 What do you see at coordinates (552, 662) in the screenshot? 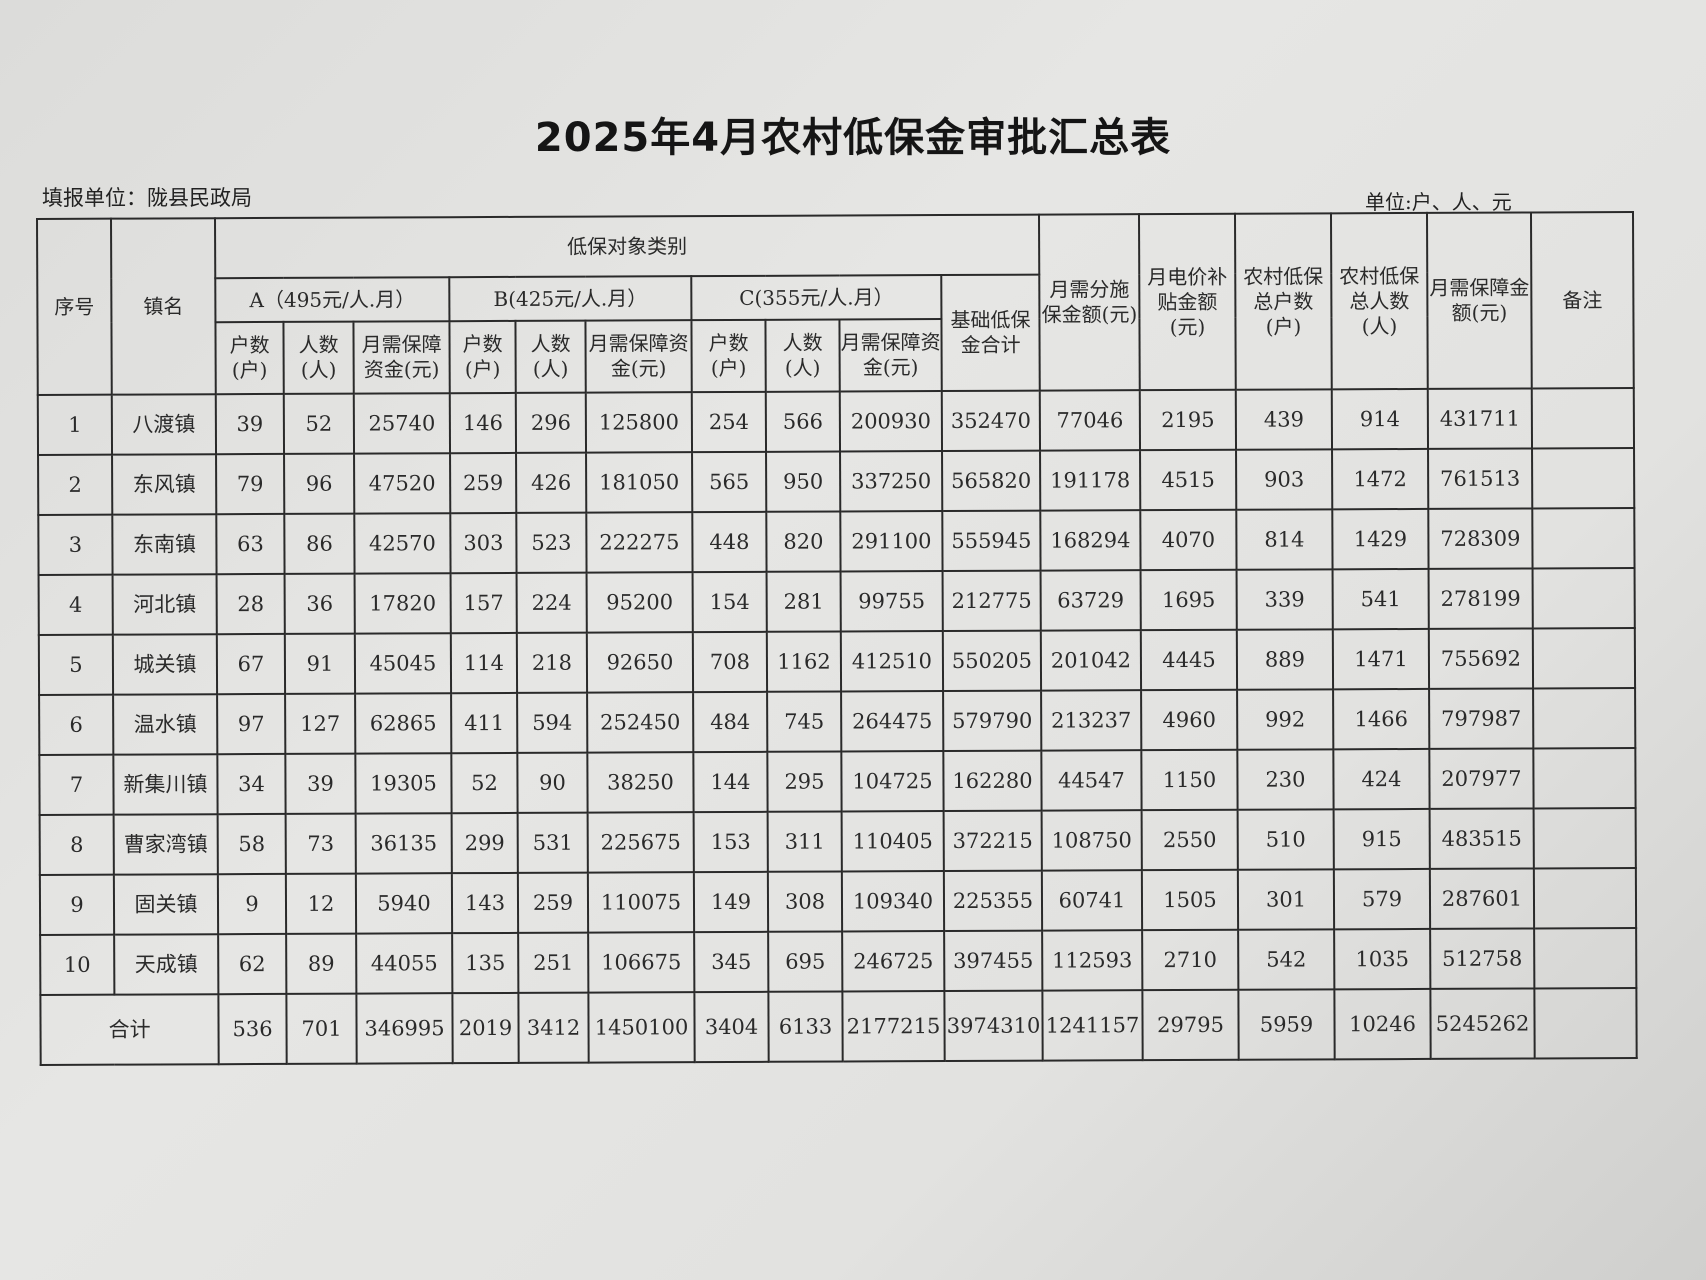
I see `table-cell: 218` at bounding box center [552, 662].